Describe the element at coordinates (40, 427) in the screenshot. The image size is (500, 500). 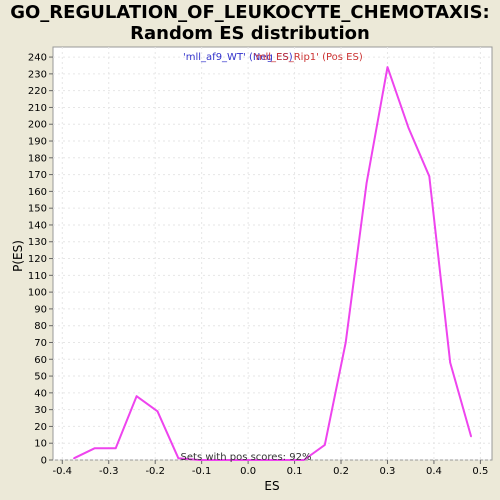
I see `y-tick-label: 20` at that location.